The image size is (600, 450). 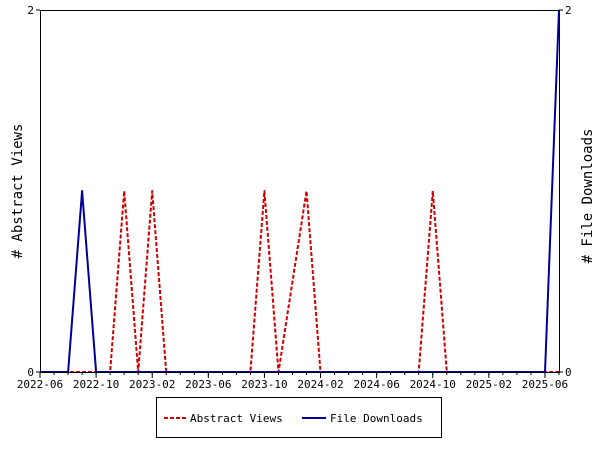 What do you see at coordinates (152, 384) in the screenshot?
I see `x-tick-label: 2023-02` at bounding box center [152, 384].